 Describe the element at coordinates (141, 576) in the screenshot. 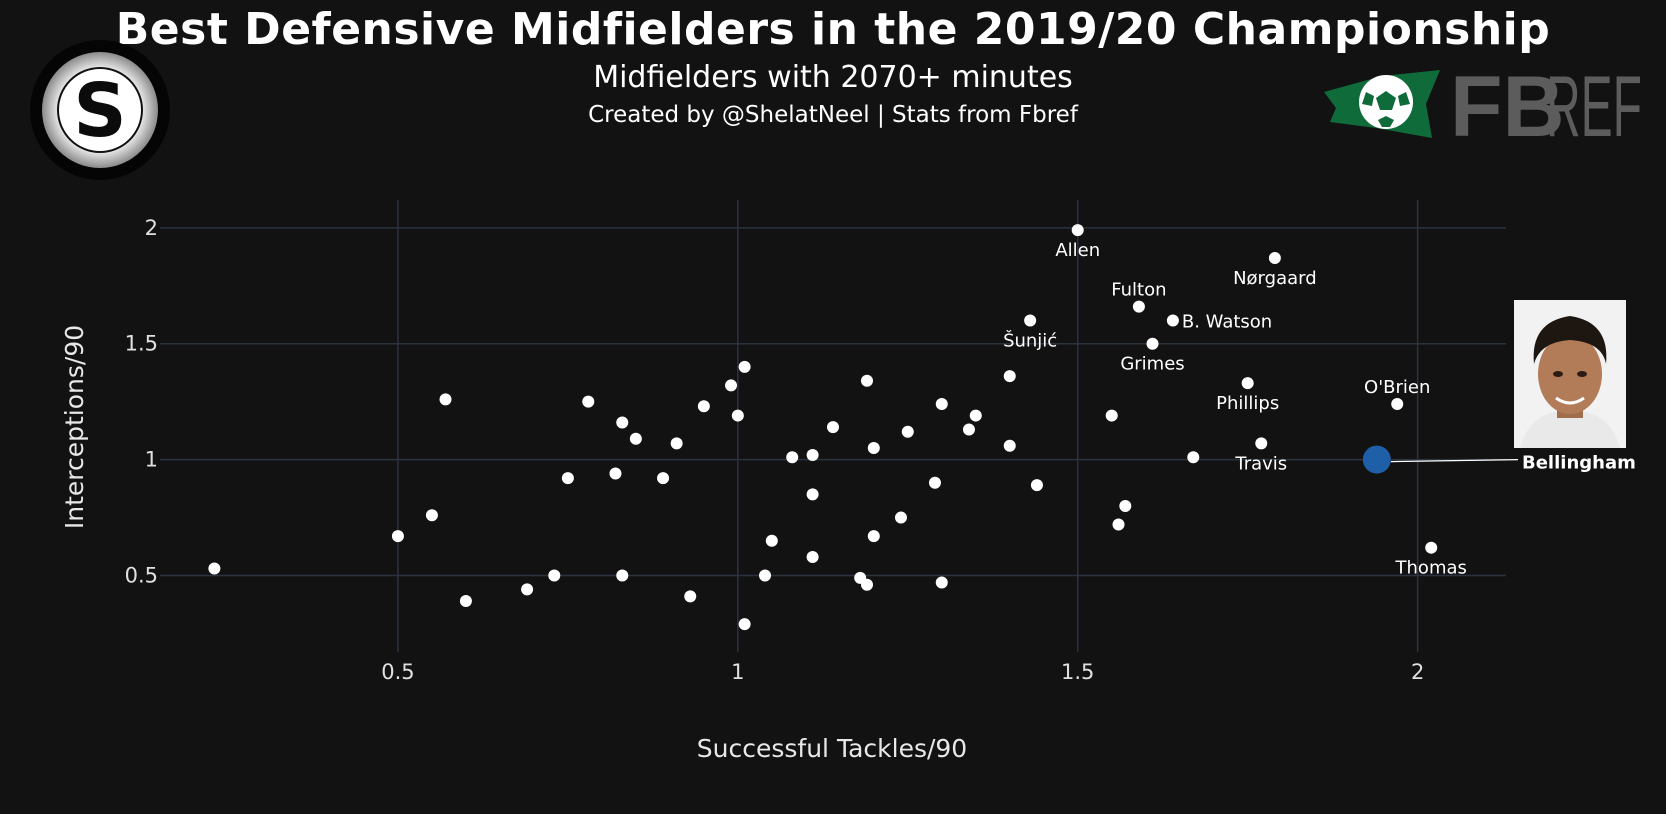

I see `y-tick-label: 0.5` at that location.